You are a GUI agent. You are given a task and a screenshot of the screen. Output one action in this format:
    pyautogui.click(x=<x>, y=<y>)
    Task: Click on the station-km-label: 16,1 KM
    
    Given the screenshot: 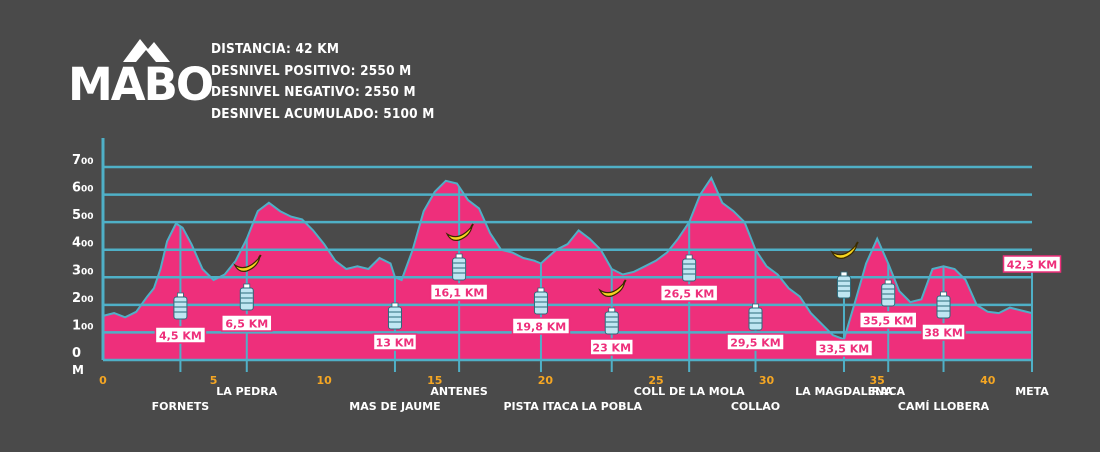 What is the action you would take?
    pyautogui.click(x=459, y=293)
    